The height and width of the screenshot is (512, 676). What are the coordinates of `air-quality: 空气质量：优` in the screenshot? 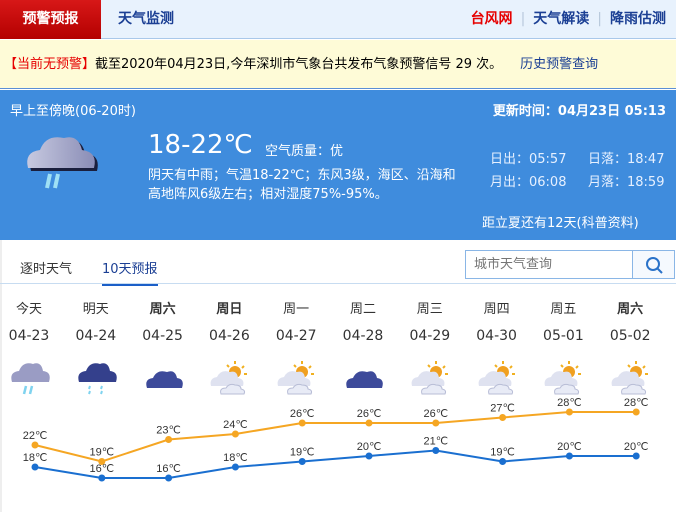 It's located at (304, 151).